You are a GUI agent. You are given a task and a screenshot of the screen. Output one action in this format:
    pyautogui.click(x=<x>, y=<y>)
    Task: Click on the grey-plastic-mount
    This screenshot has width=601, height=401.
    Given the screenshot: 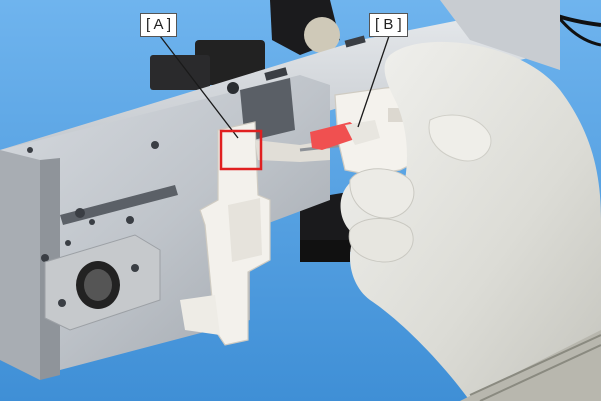 What is the action you would take?
    pyautogui.click(x=102, y=282)
    